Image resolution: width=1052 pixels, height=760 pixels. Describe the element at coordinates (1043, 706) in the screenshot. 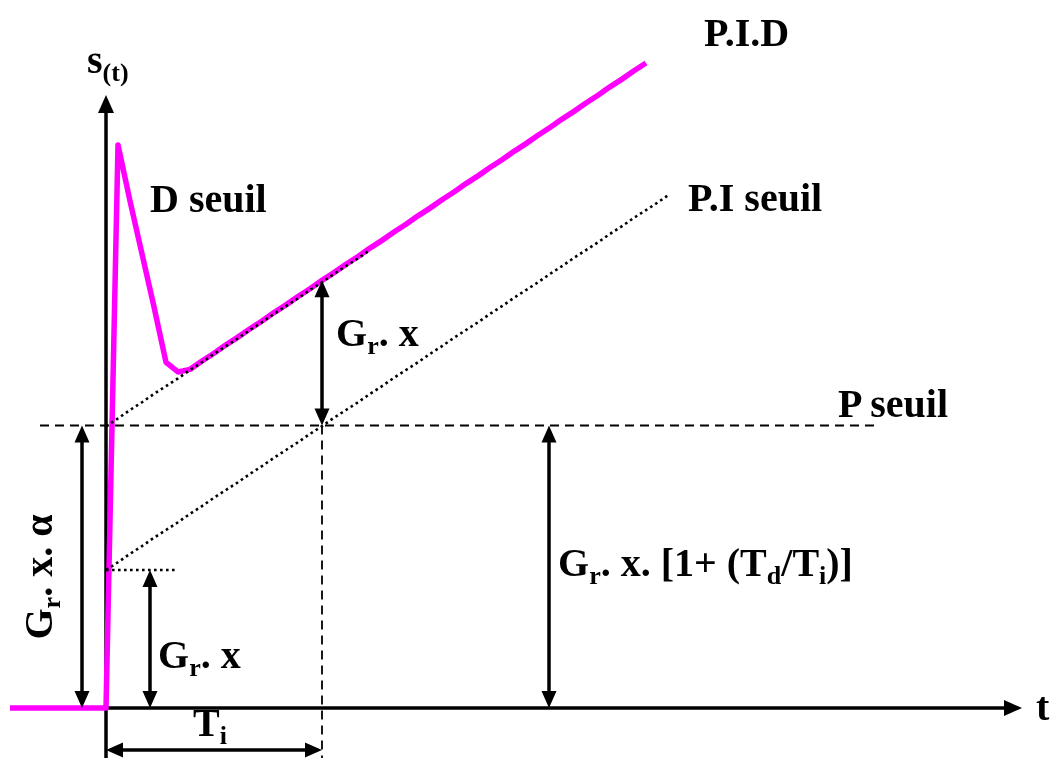

I see `x-axis-title: t` at that location.